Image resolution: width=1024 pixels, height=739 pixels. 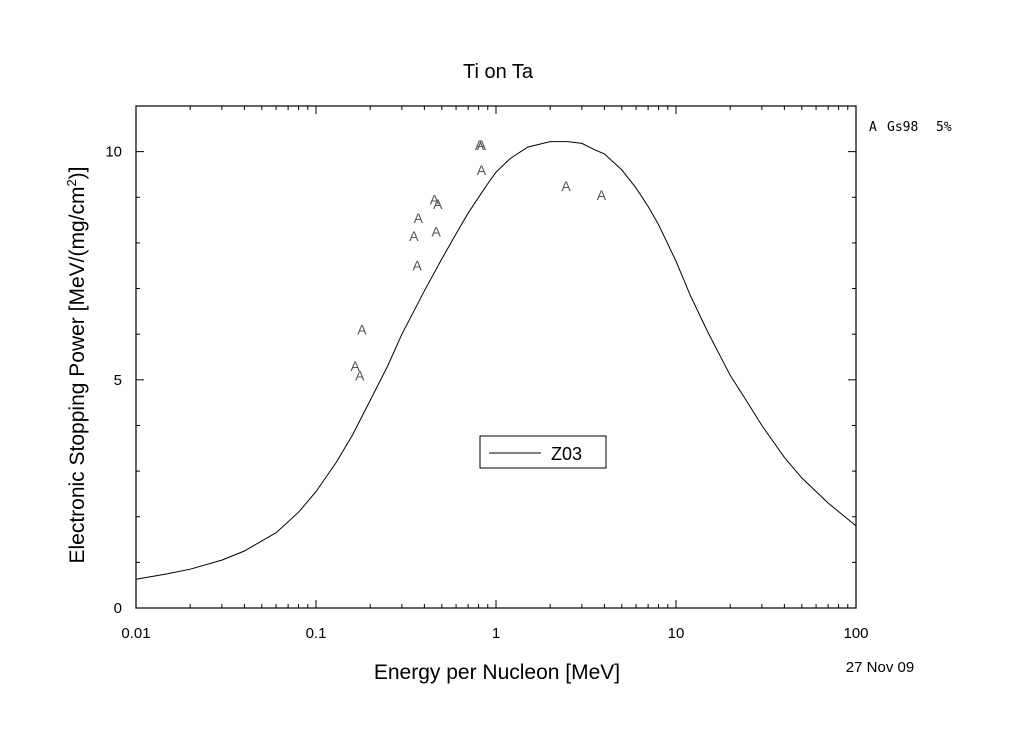 I want to click on y-axis-label: Electronic Stopping Power [MeV/(mg/cm2)], so click(x=76, y=364).